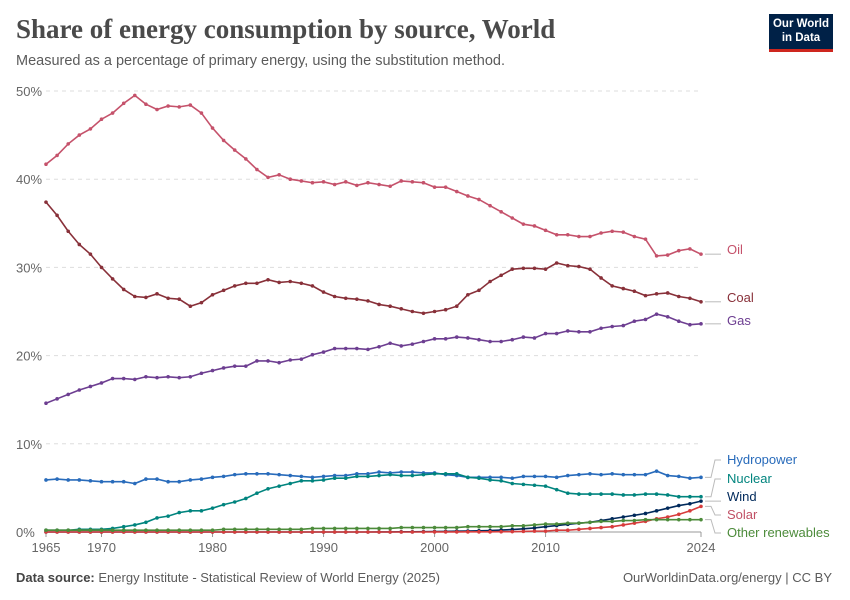 The height and width of the screenshot is (600, 850). I want to click on owid-logo: Our World in Data, so click(801, 33).